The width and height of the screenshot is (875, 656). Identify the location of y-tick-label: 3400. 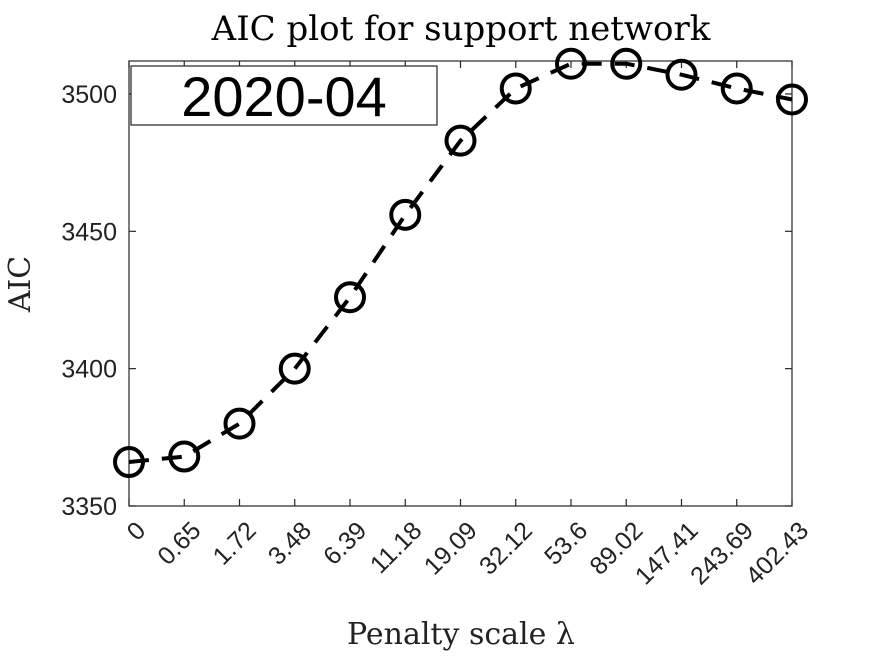
(89, 370).